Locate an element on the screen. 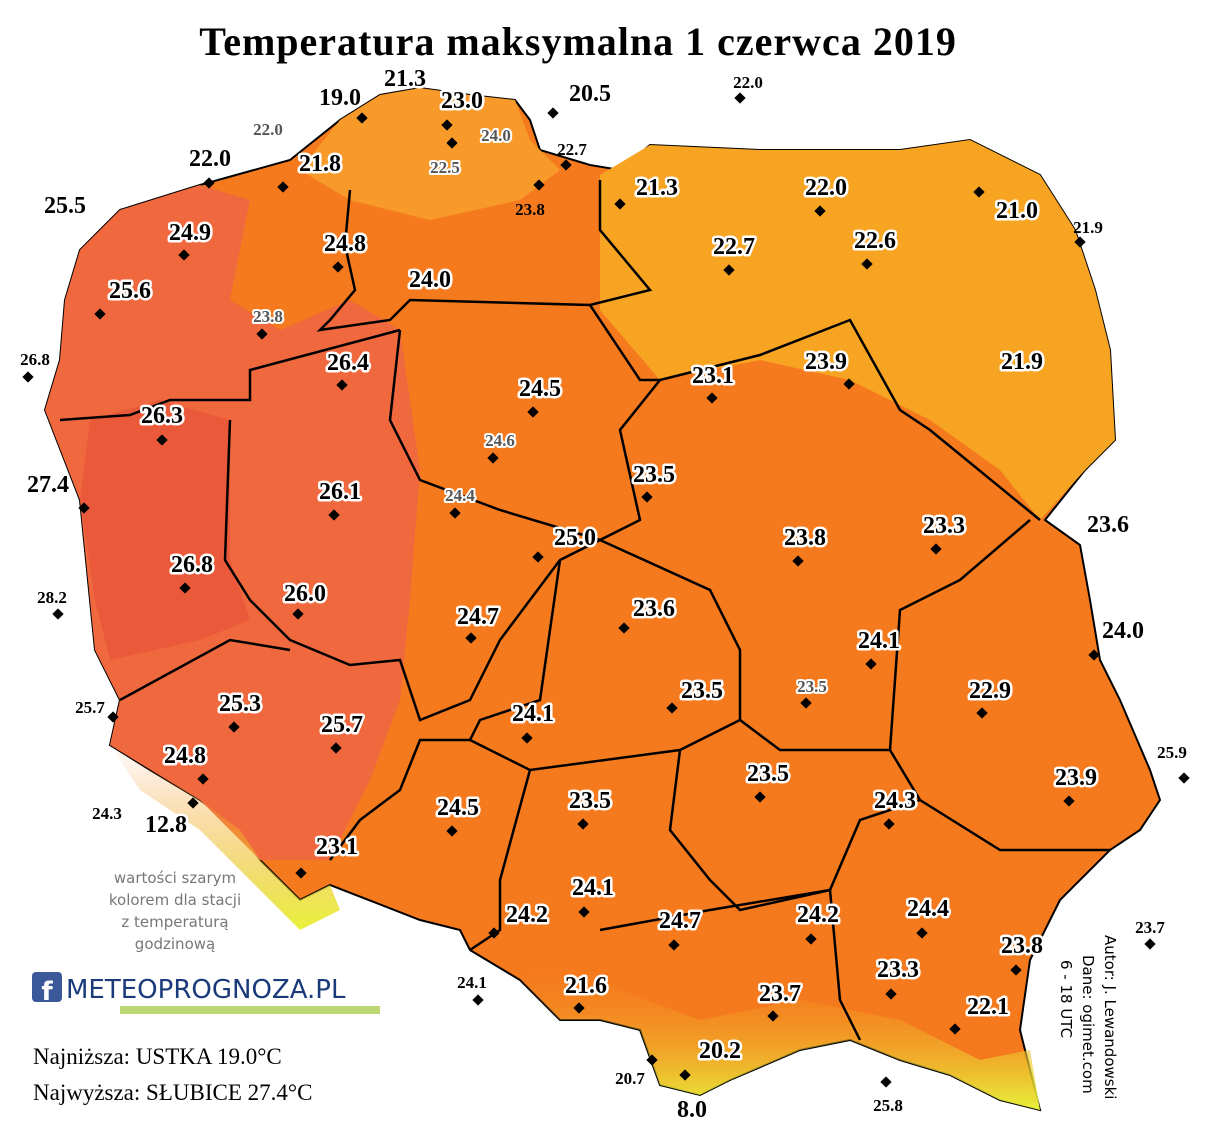 This screenshot has height=1136, width=1208. station-value: 26.3 is located at coordinates (162, 416).